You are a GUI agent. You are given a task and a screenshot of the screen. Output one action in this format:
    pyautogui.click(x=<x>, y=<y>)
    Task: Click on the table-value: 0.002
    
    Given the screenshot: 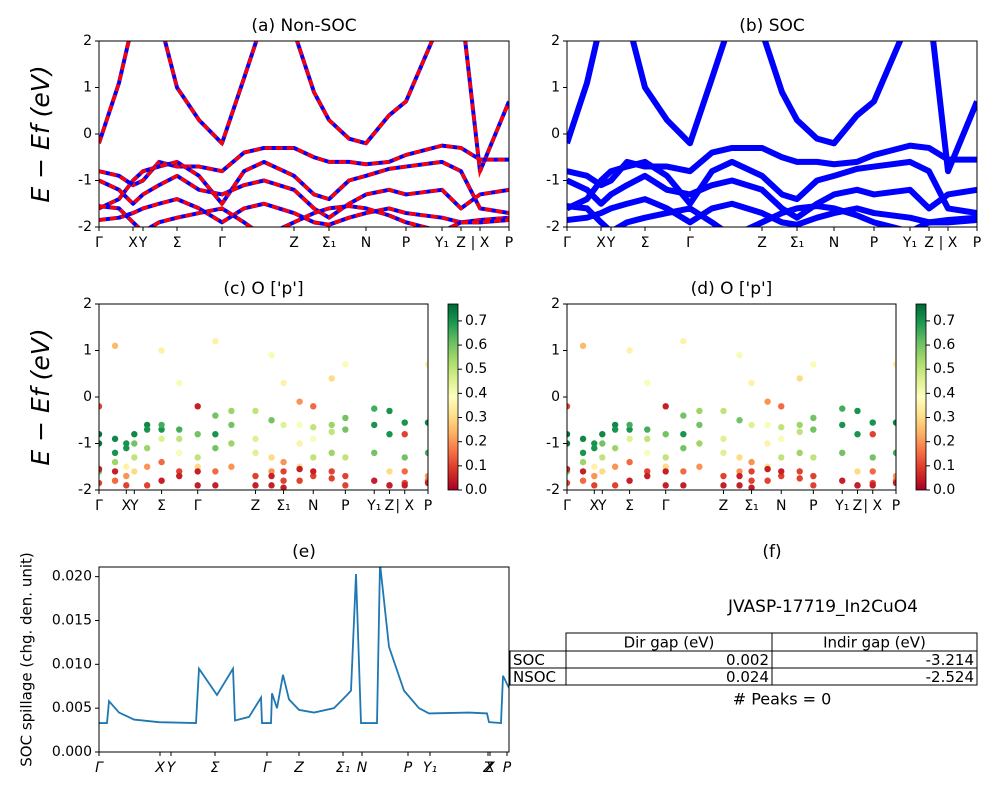 What is the action you would take?
    pyautogui.click(x=747, y=660)
    